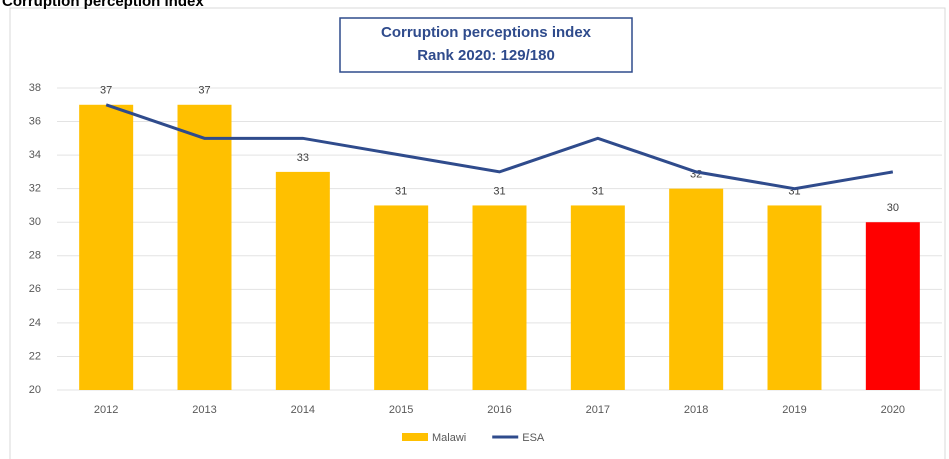  Describe the element at coordinates (35, 256) in the screenshot. I see `y-tick-label: 28` at that location.